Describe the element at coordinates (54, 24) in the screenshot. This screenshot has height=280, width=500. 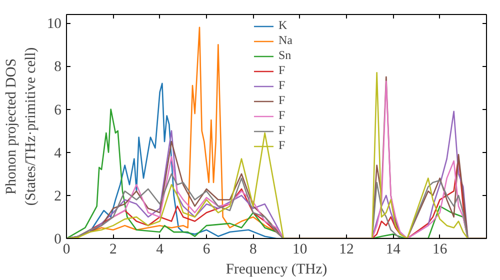
I see `y-tick-label: 10` at that location.